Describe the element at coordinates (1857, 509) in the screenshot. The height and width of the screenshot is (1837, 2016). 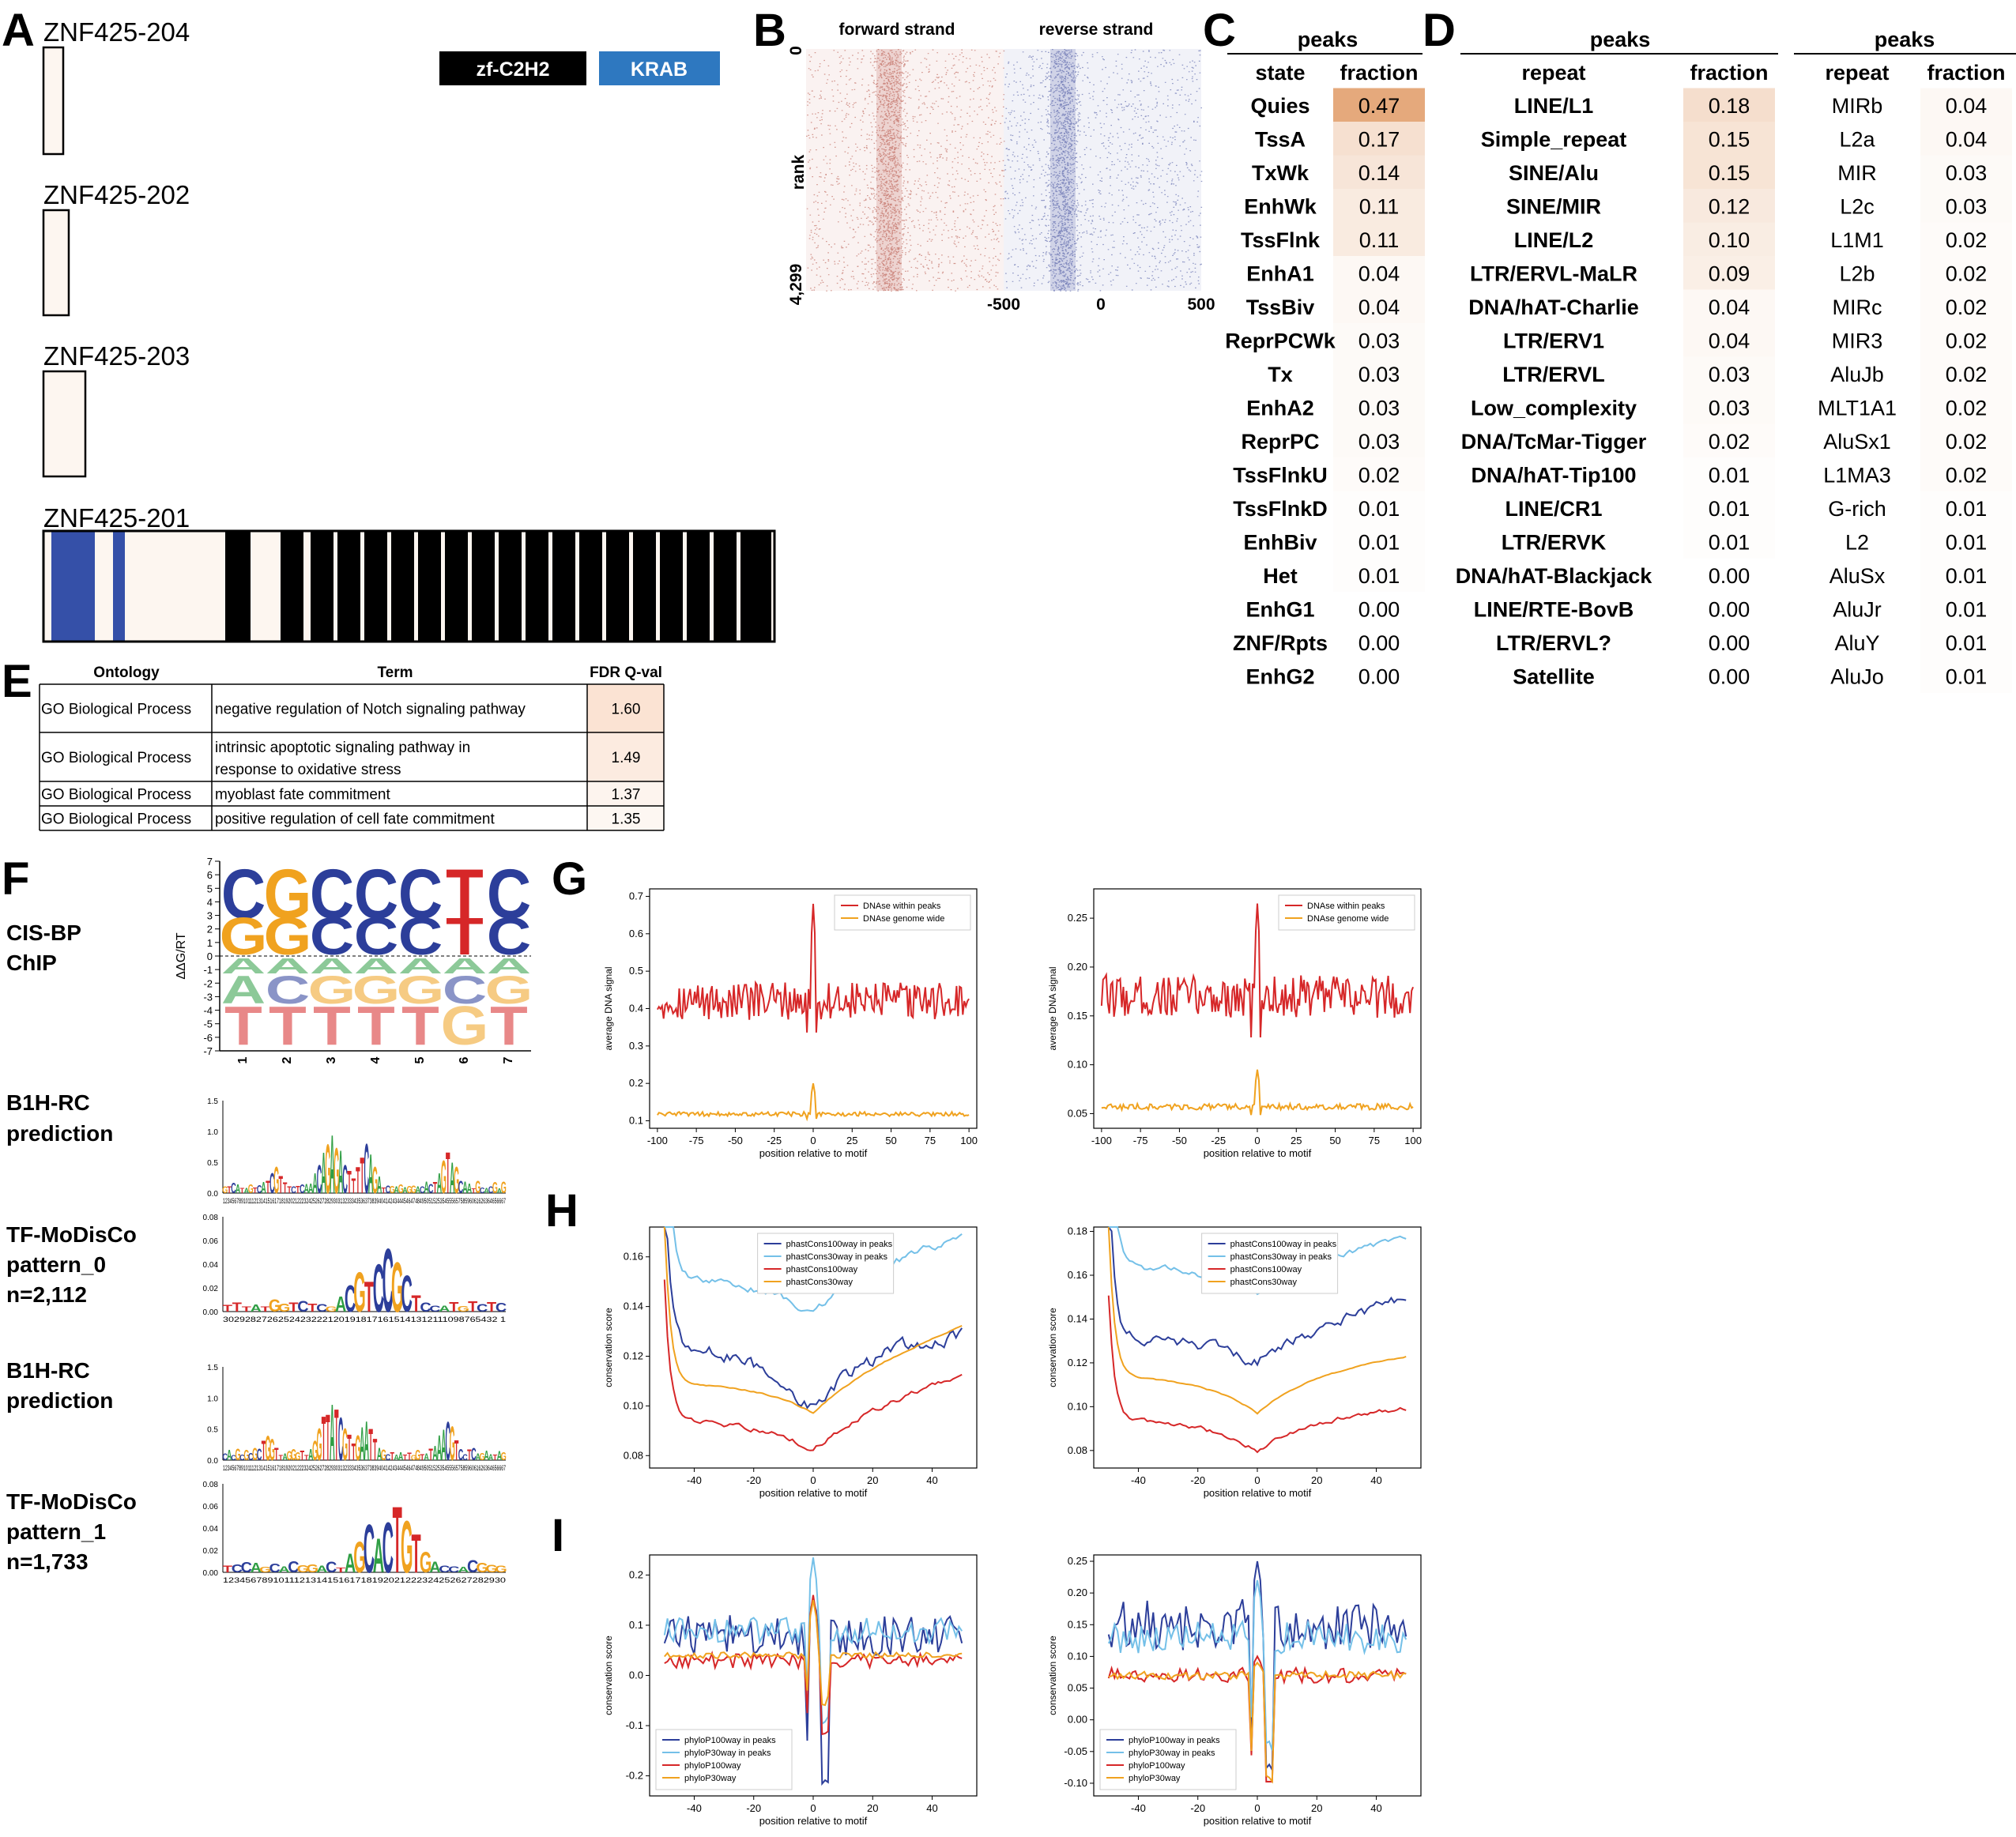
I see `table-row-label: G-rich` at that location.